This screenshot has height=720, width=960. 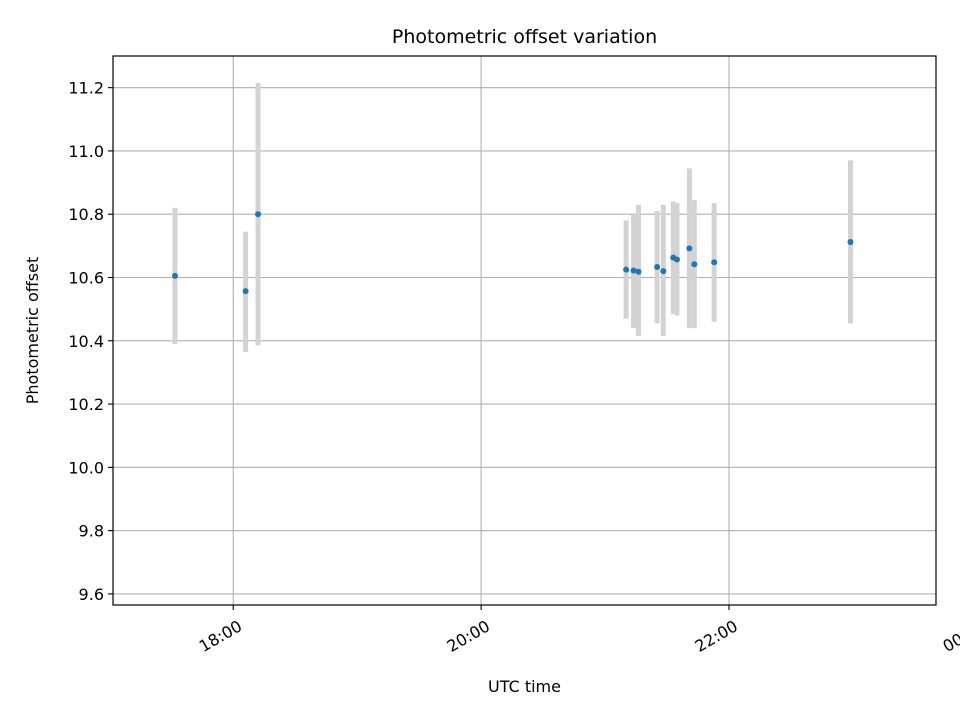 What do you see at coordinates (86, 88) in the screenshot?
I see `y-tick-label: 11.2` at bounding box center [86, 88].